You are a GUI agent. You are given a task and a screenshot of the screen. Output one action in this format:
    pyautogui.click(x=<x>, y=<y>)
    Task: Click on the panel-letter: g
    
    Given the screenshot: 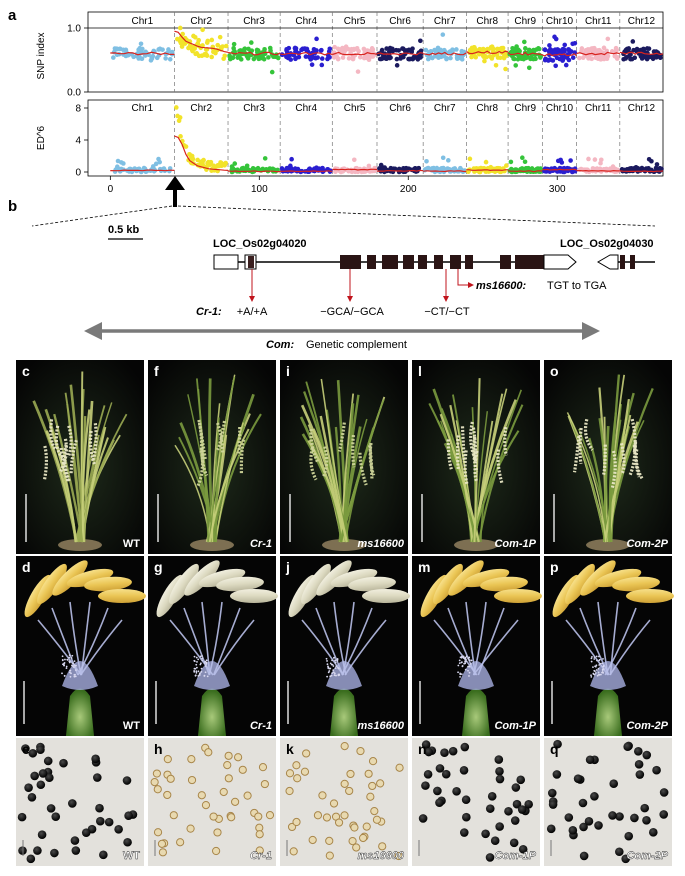 What is the action you would take?
    pyautogui.click(x=158, y=567)
    